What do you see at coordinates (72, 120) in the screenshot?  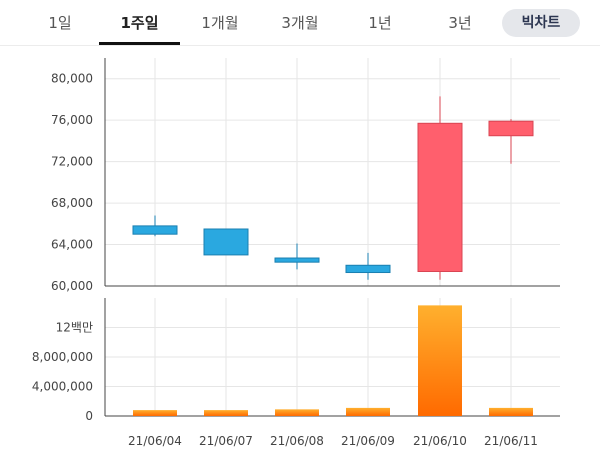 I see `price-tick-label: 76,000` at bounding box center [72, 120].